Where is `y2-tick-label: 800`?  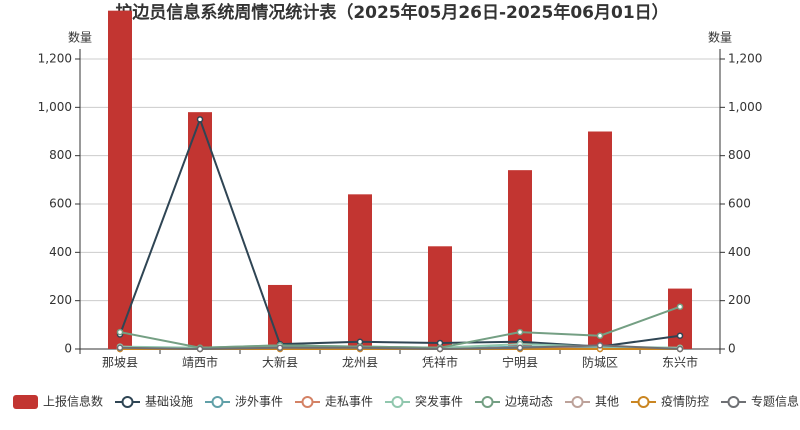 y2-tick-label: 800 is located at coordinates (739, 155).